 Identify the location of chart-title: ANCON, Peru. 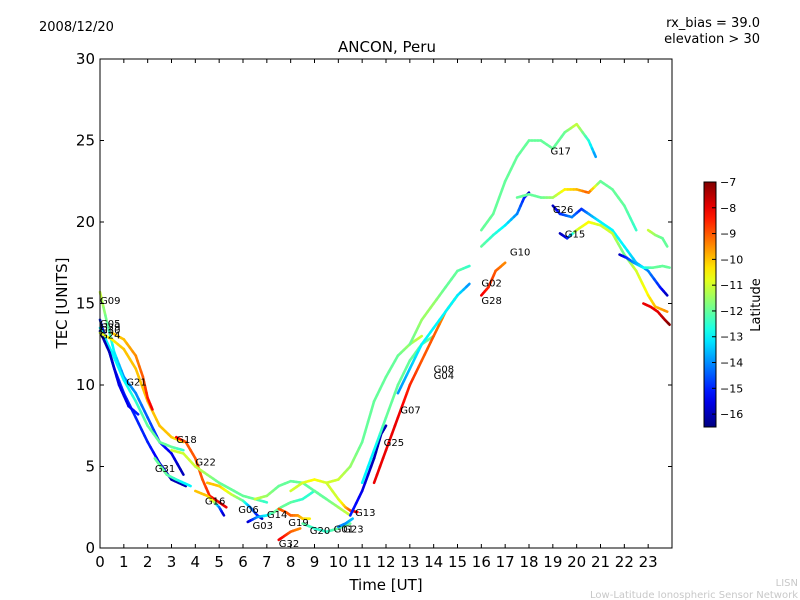
(387, 47).